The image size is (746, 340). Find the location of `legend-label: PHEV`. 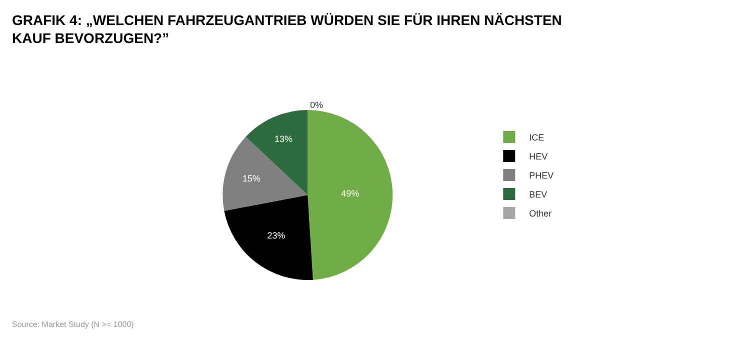

legend-label: PHEV is located at coordinates (541, 175).